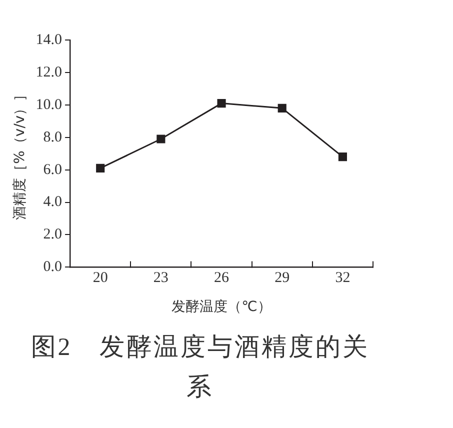 The width and height of the screenshot is (453, 428). Describe the element at coordinates (49, 72) in the screenshot. I see `y-tick-label: 12.0` at that location.